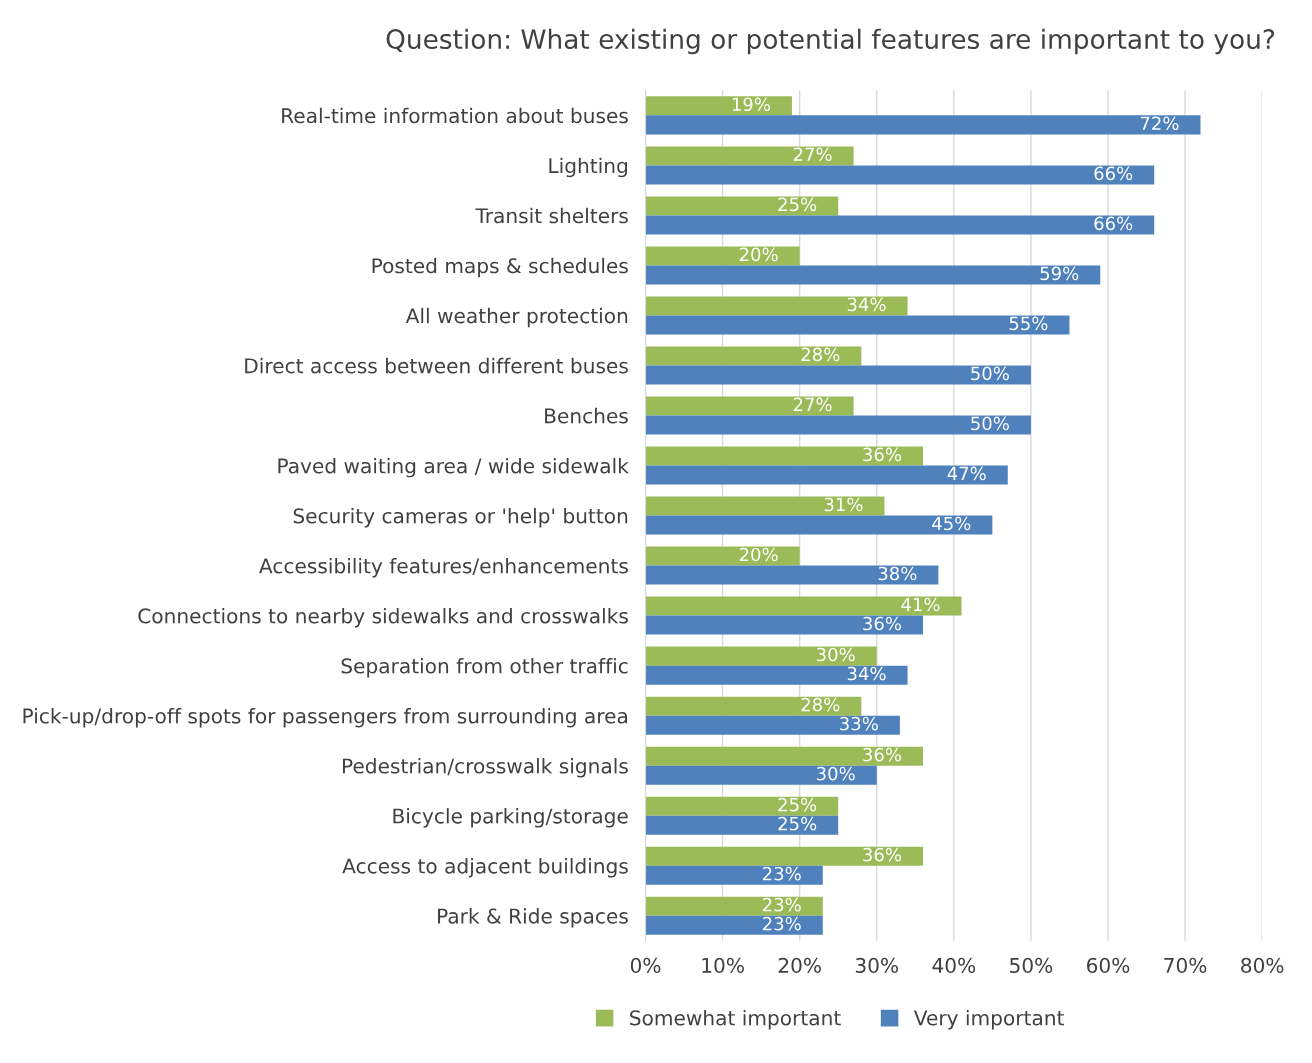 The width and height of the screenshot is (1312, 1063). Describe the element at coordinates (799, 965) in the screenshot. I see `x-tick-label: 20%` at that location.